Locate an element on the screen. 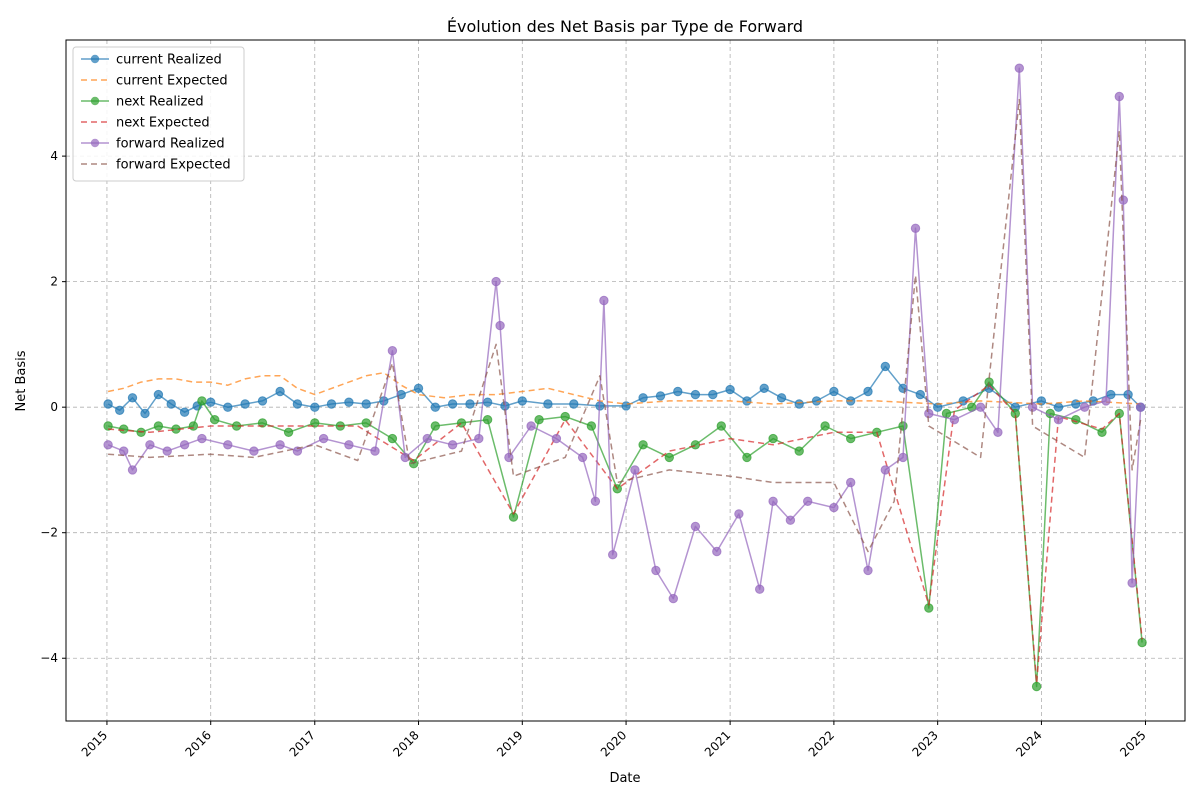 This screenshot has width=1200, height=800. legend-entry: forward Realized is located at coordinates (153, 144).